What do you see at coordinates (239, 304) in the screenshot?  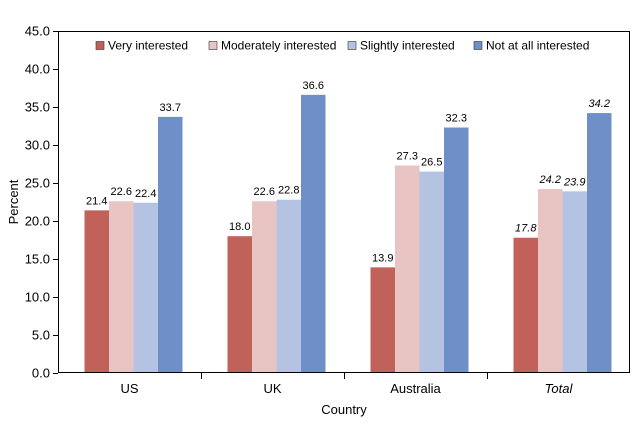 I see `bar-uk-very-interested` at bounding box center [239, 304].